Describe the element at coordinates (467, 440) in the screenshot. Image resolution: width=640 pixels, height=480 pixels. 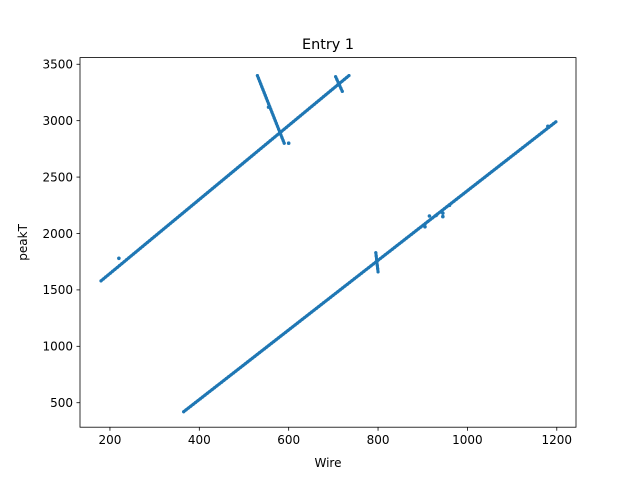
I see `x-tick-label: 1000` at that location.